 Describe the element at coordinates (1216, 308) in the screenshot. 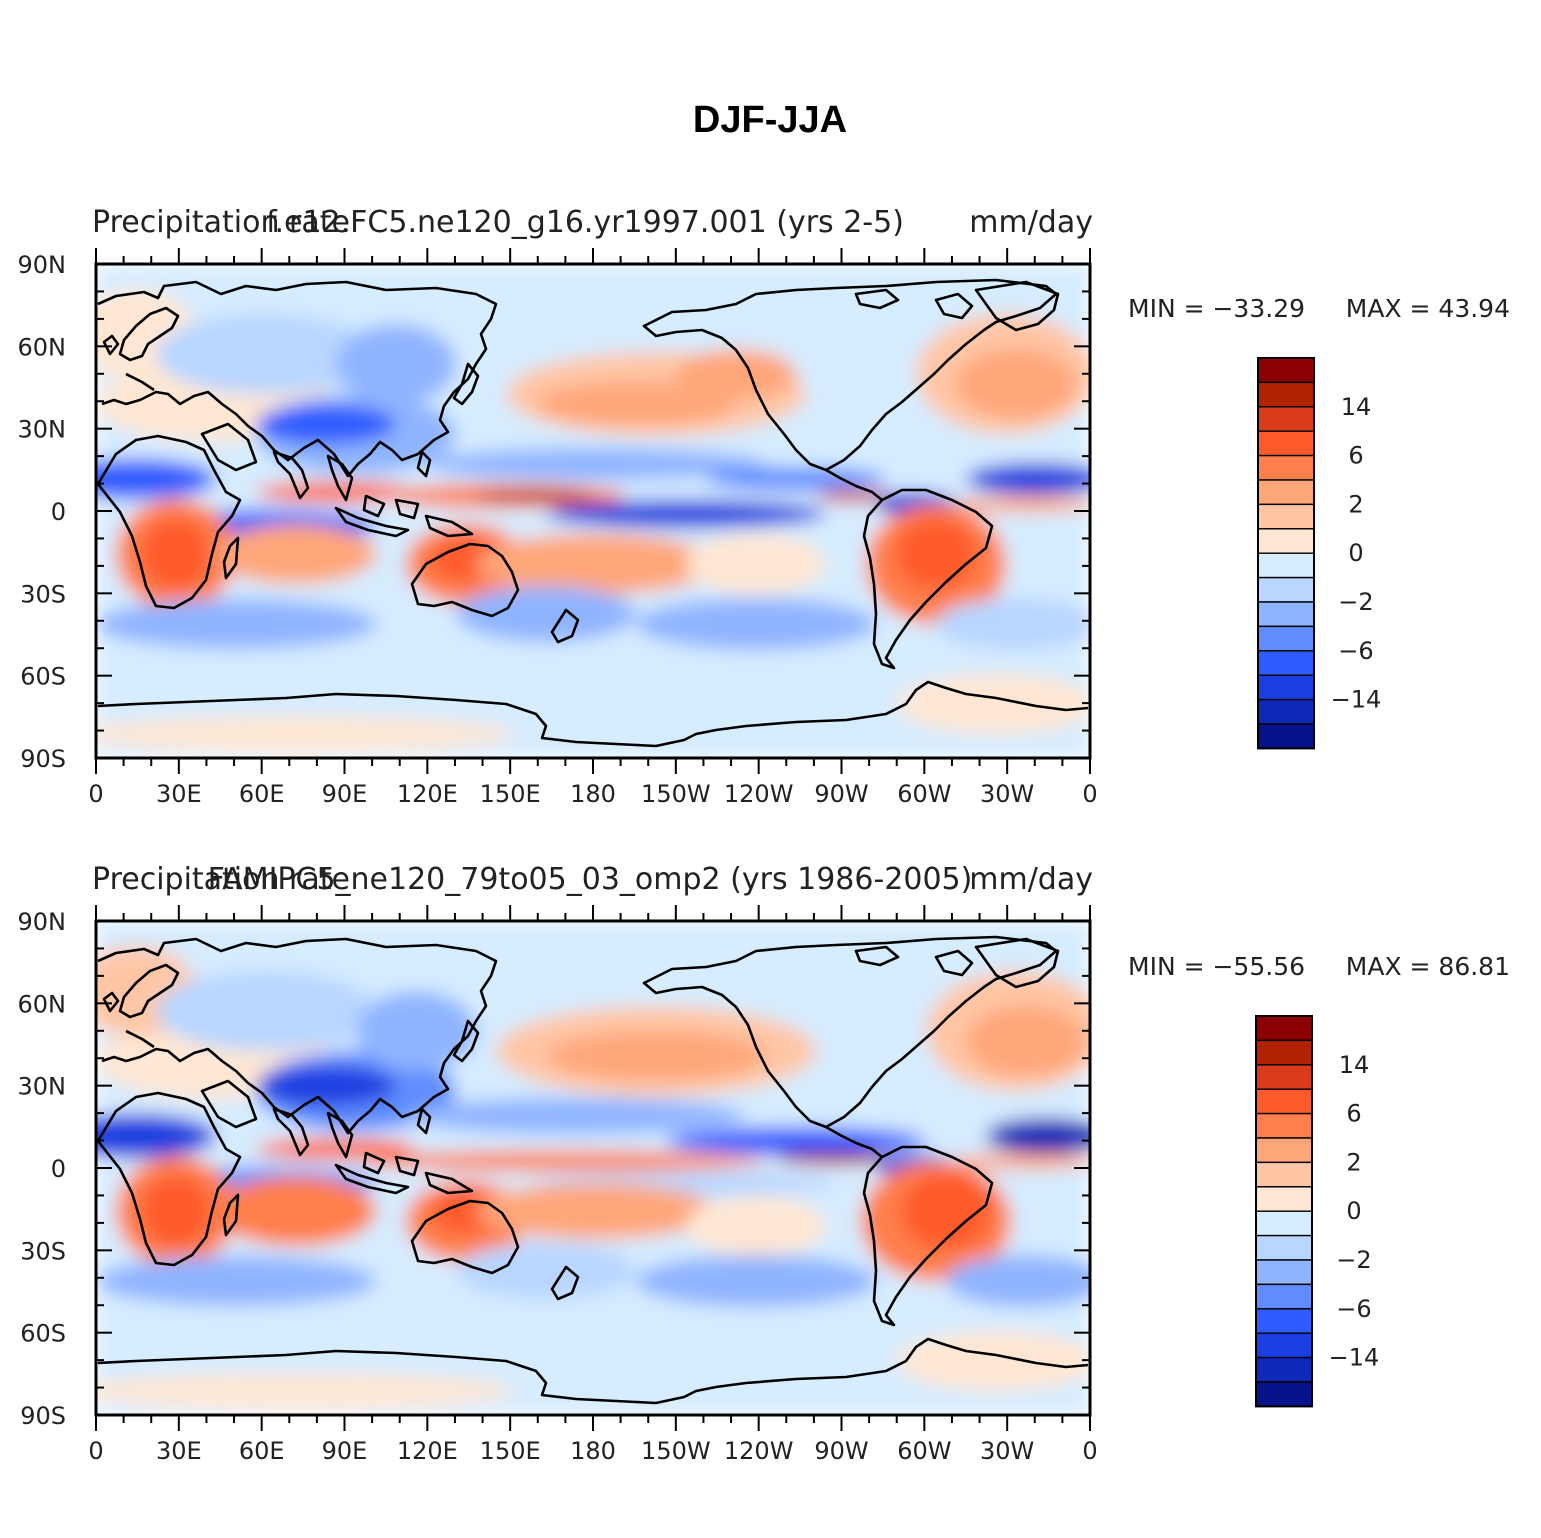

I see `panel-1-min-label: MIN = −33.29` at that location.